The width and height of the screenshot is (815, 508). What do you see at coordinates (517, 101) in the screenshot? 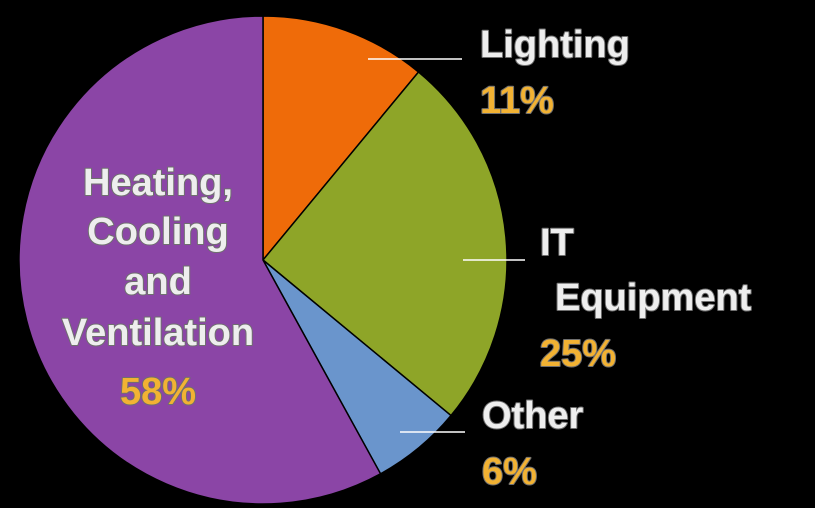
I see `slice-percent-lighting: 11%` at bounding box center [517, 101].